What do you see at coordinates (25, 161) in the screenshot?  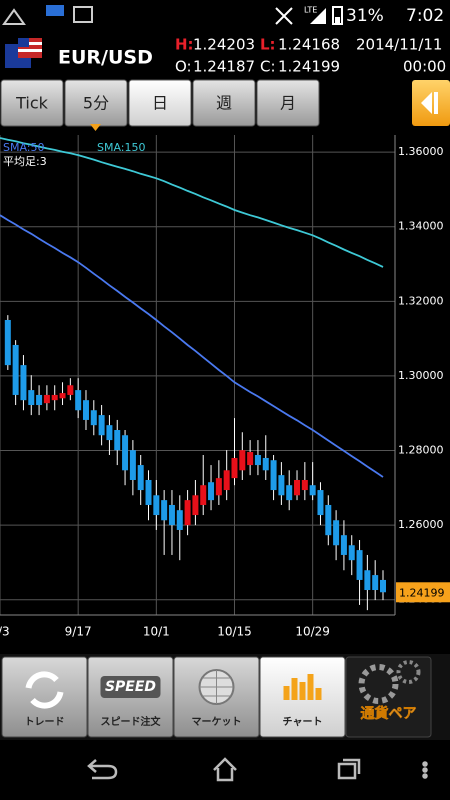 I see `legend-candles: 平均足:3` at bounding box center [25, 161].